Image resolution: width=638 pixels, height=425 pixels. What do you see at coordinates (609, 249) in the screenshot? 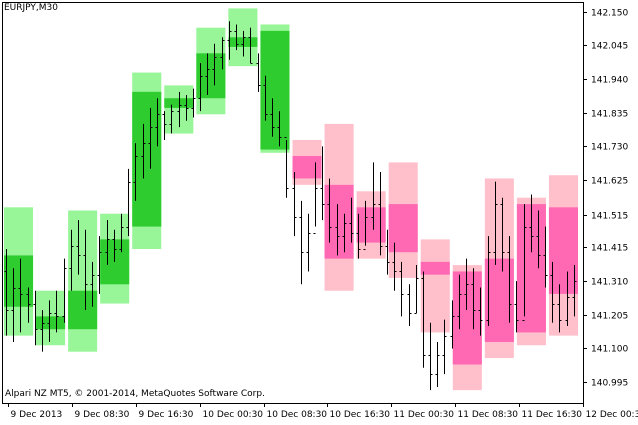
I see `price-tick-label: 141.415` at bounding box center [609, 249].